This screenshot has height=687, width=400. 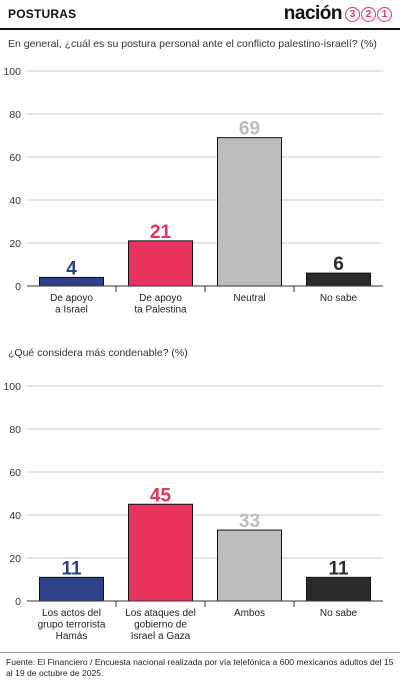 I want to click on data-label: 4, so click(x=71, y=268).